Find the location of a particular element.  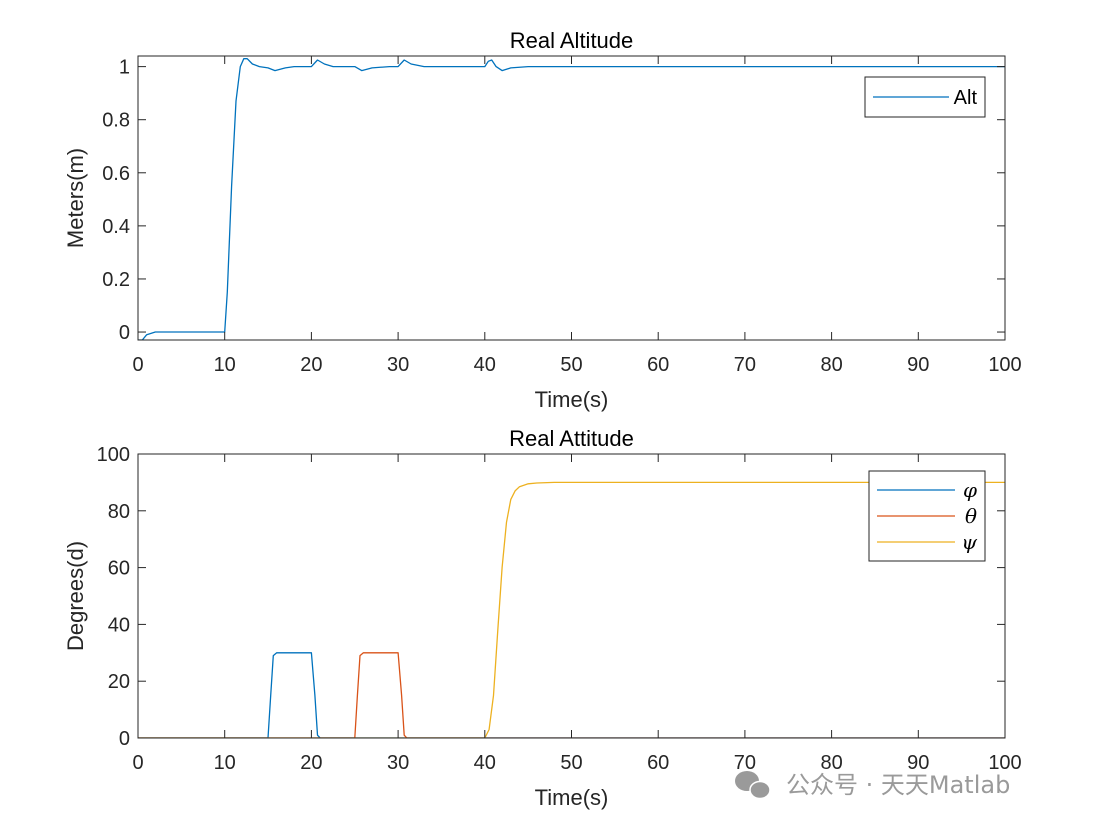

legend: Alt is located at coordinates (925, 97).